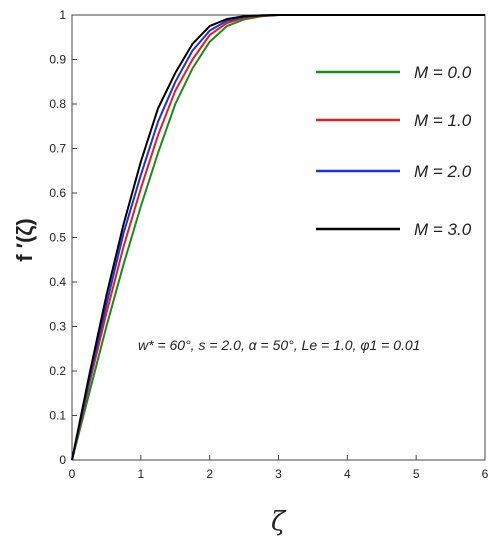  I want to click on x-tick-label: 1, so click(140, 474).